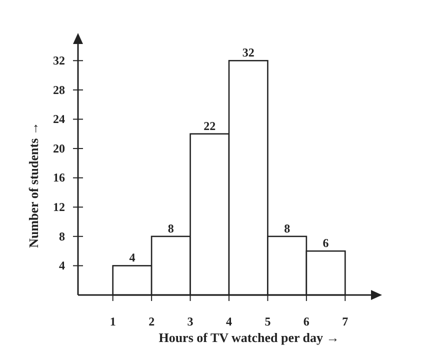  I want to click on x-axis-title: Hours of TV watched per day →, so click(249, 337).